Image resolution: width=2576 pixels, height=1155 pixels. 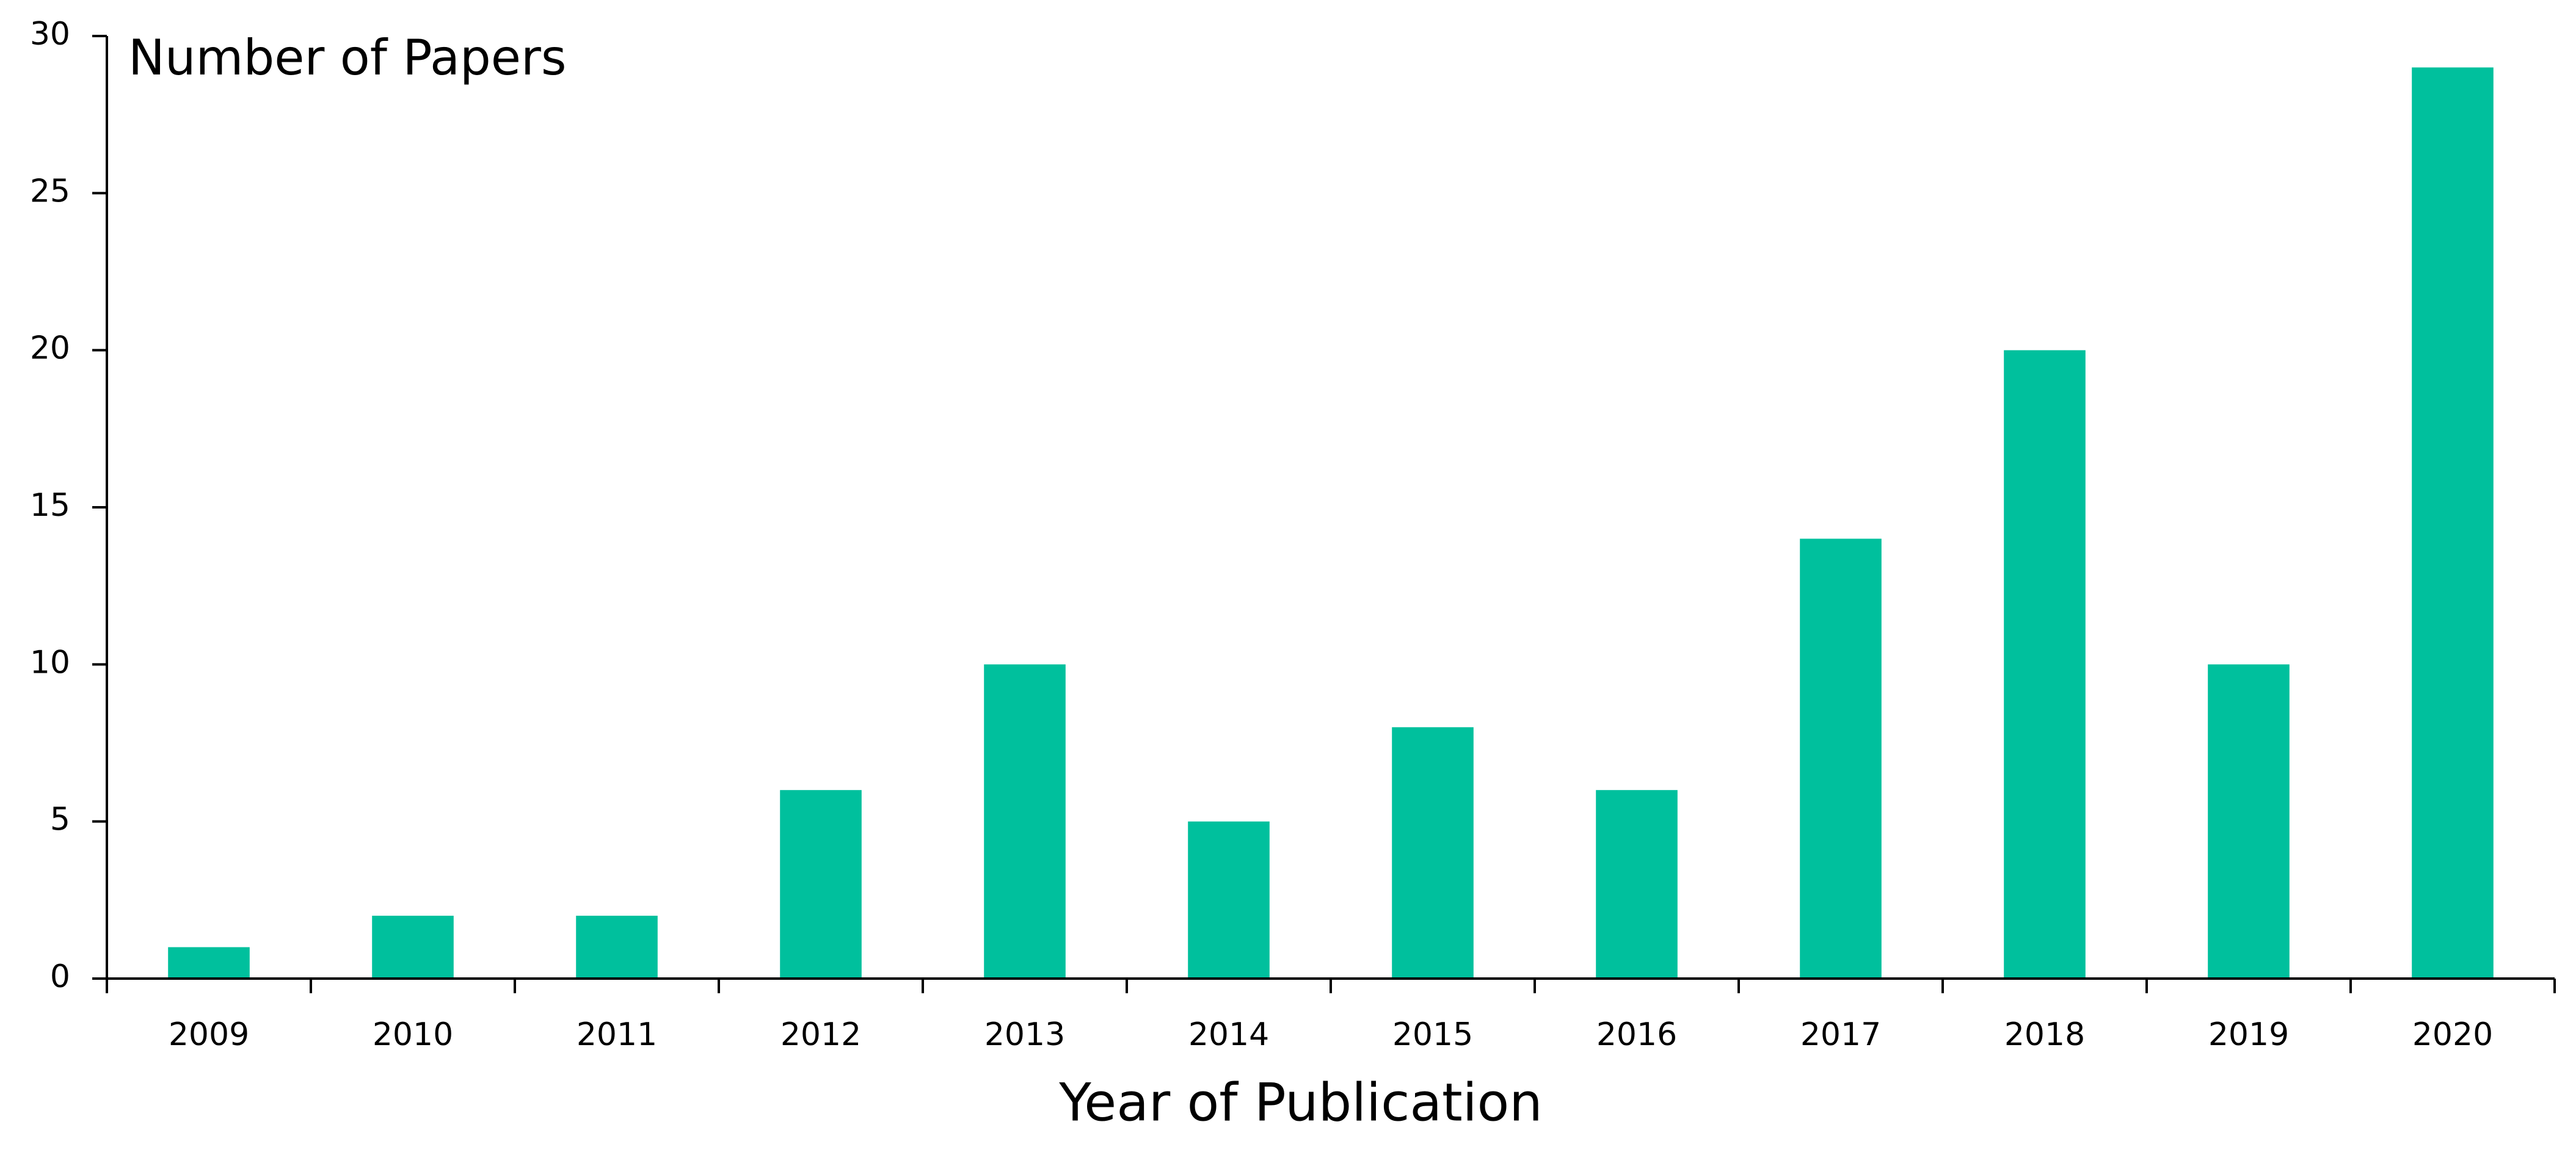 I want to click on x-tick-label: 2015, so click(x=1433, y=1034).